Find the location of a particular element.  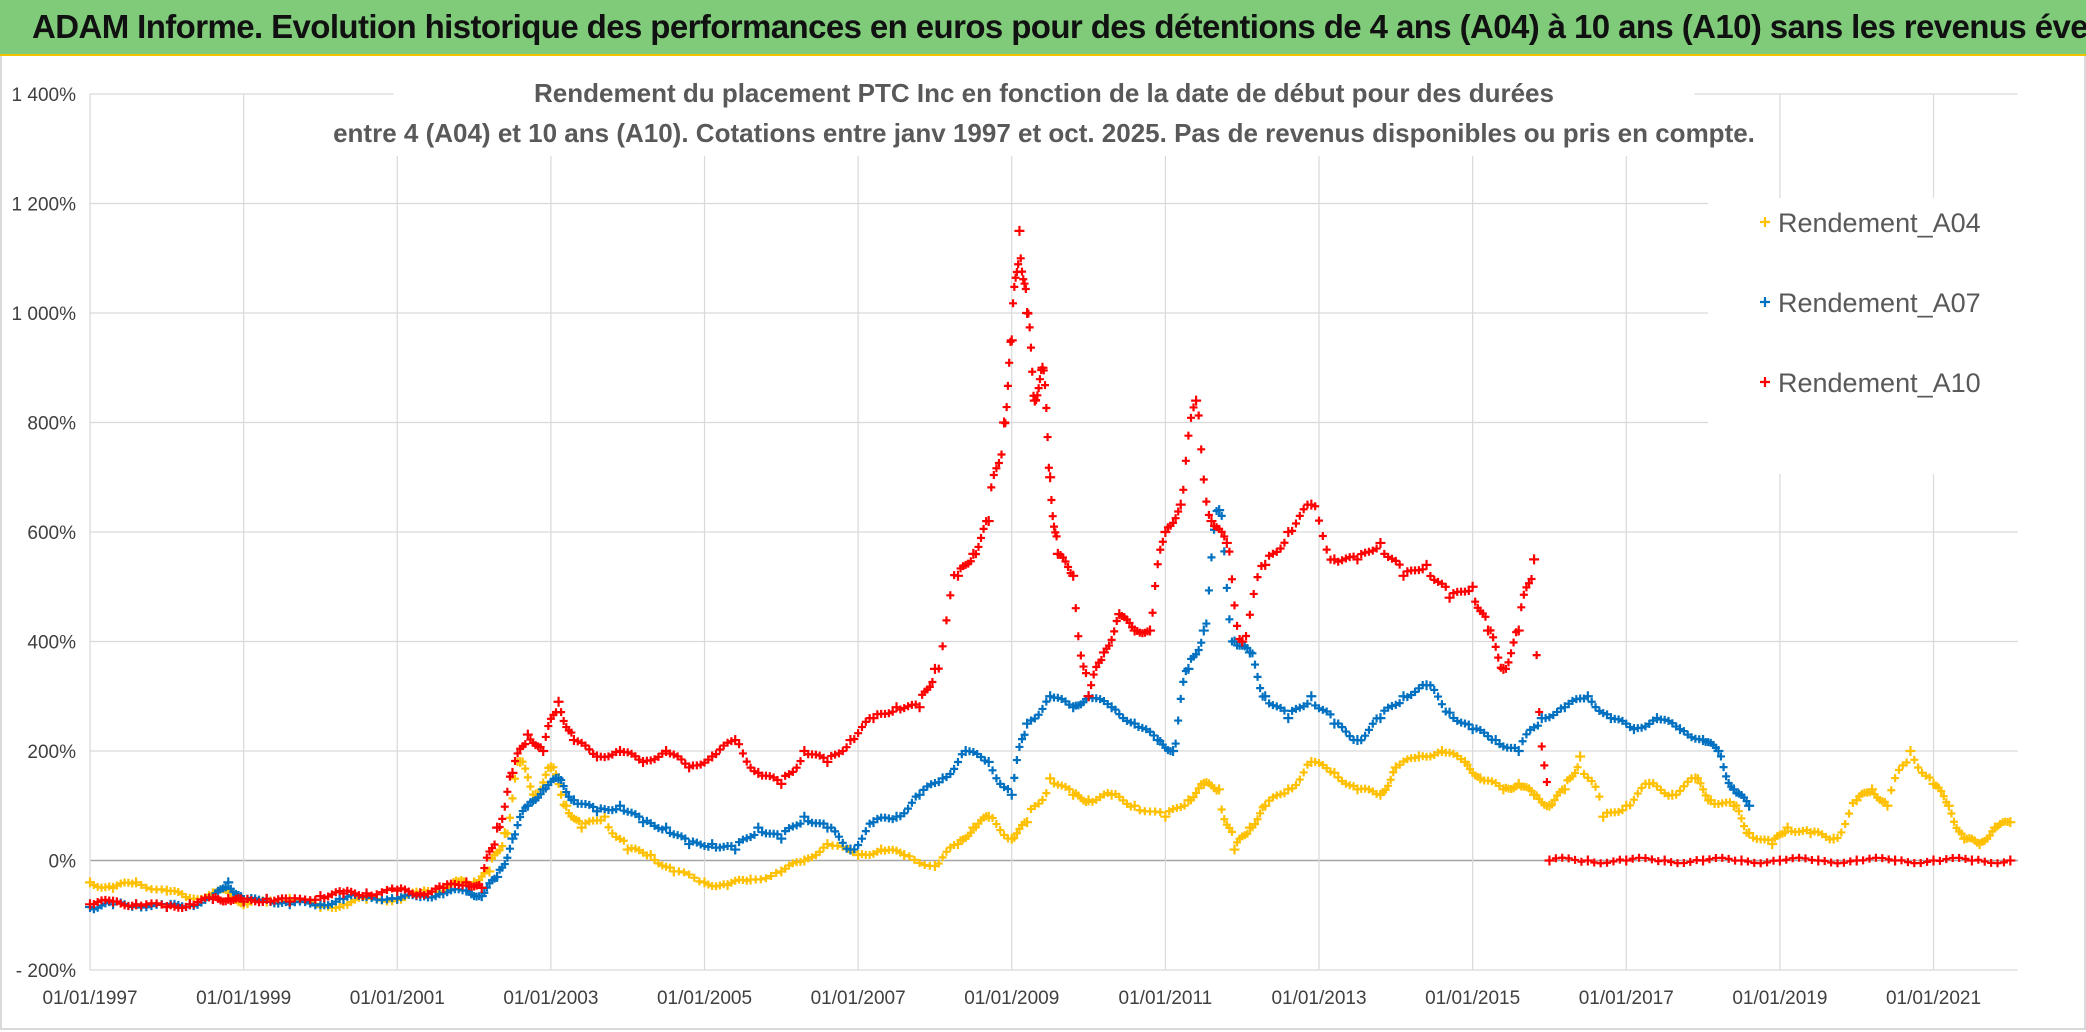

x-tick-label: 01/01/2013 is located at coordinates (1318, 998).